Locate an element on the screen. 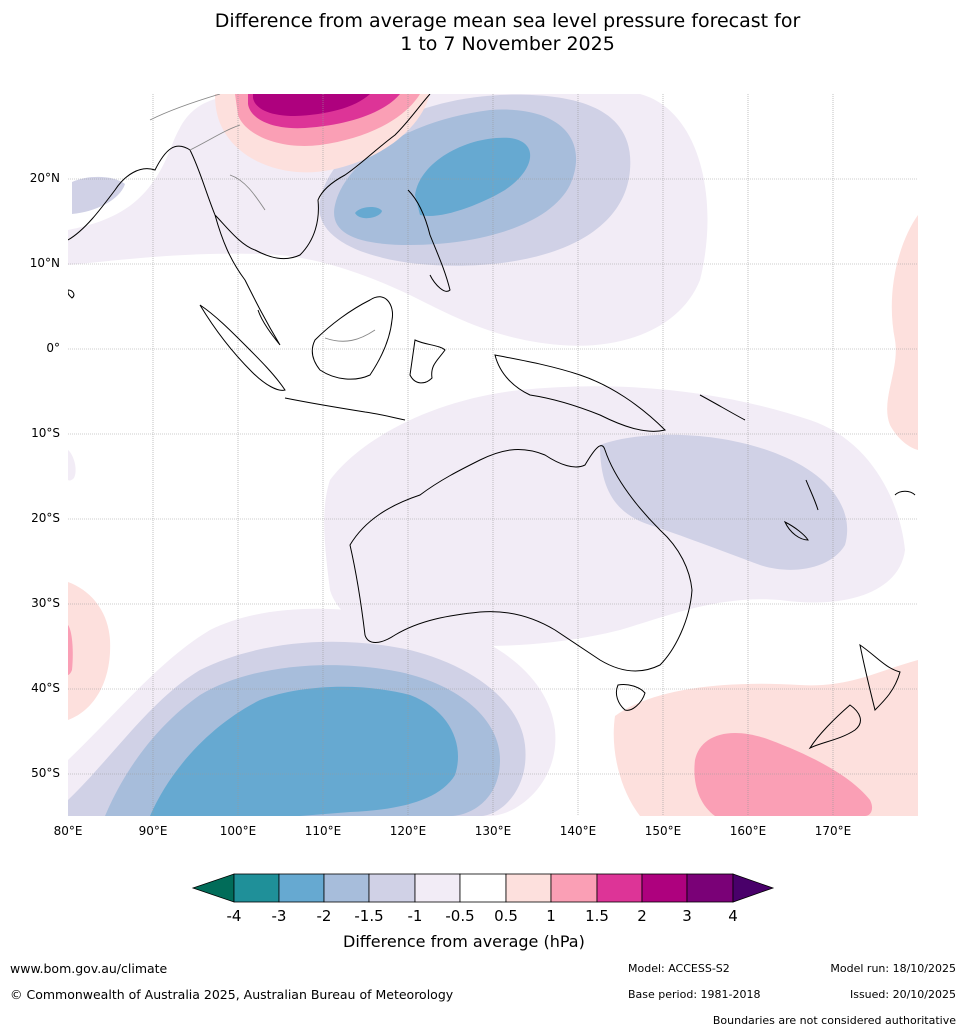 This screenshot has width=965, height=1035. coral-sea-anomaly is located at coordinates (724, 502).